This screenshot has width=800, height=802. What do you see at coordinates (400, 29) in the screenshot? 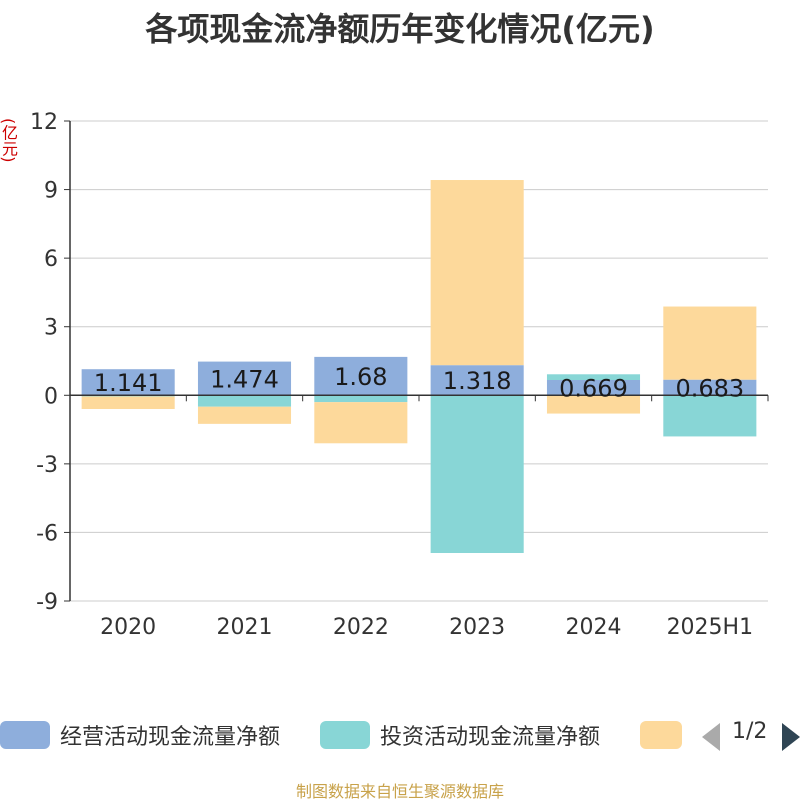
I see `chart-title: 各项现金流净额历年变化情况(亿元)` at bounding box center [400, 29].